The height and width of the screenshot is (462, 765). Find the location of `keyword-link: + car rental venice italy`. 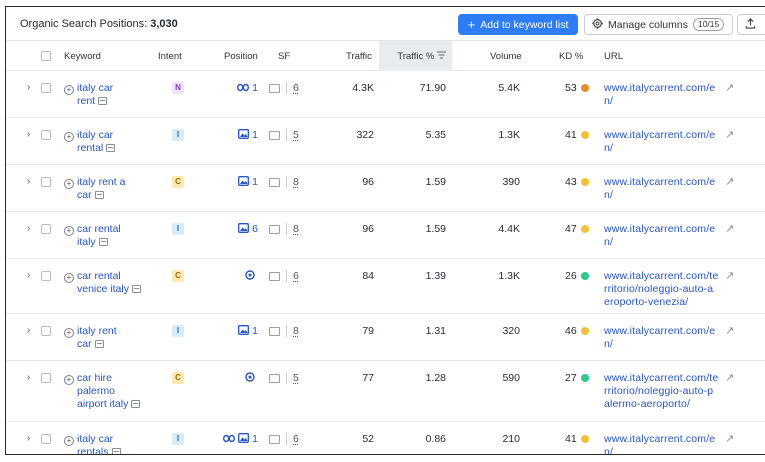

keyword-link: + car rental venice italy is located at coordinates (110, 283).